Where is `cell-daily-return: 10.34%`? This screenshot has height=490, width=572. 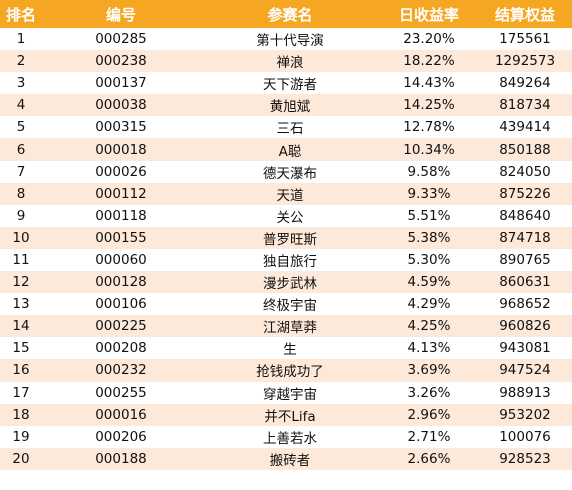
cell-daily-return: 10.34% is located at coordinates (429, 149).